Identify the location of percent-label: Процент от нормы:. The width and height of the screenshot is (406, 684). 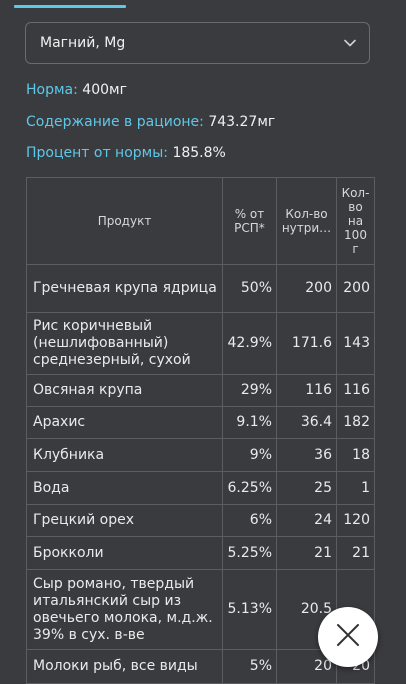
(97, 153).